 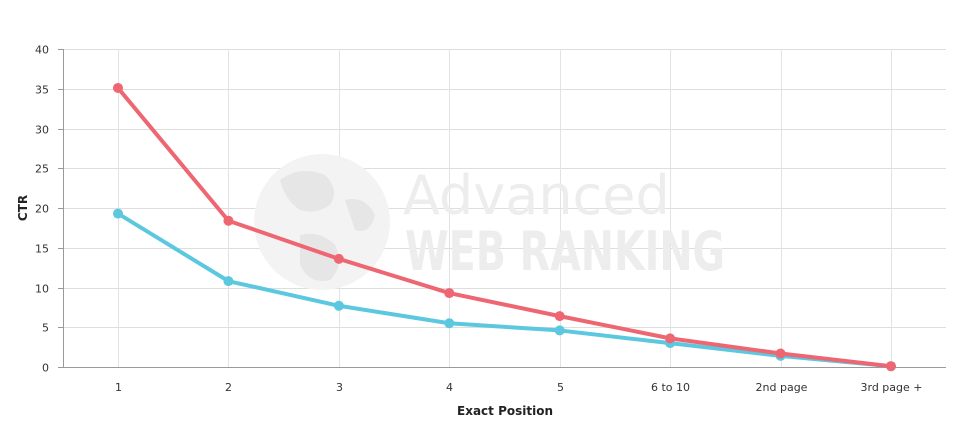 What do you see at coordinates (228, 387) in the screenshot?
I see `x-tick-label: 2` at bounding box center [228, 387].